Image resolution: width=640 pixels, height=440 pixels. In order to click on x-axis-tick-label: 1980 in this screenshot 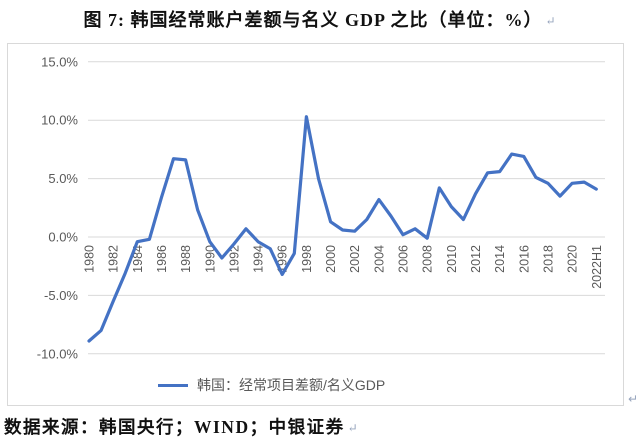, I will do `click(90, 259)`.